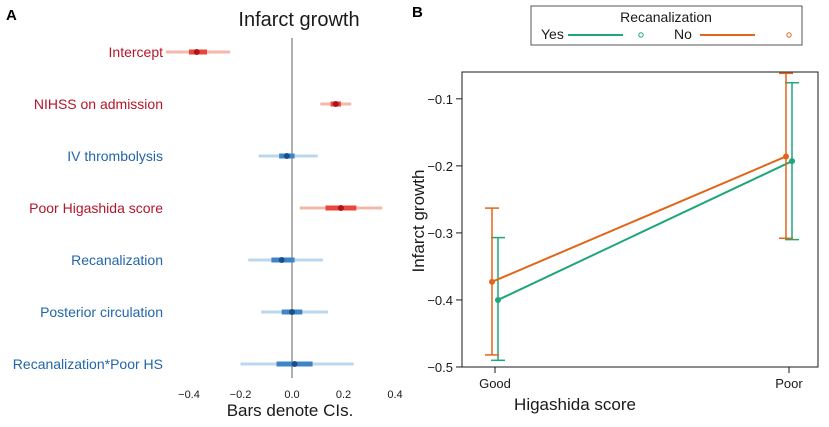 The image size is (829, 427). Describe the element at coordinates (117, 260) in the screenshot. I see `term-label: Recanalization` at that location.